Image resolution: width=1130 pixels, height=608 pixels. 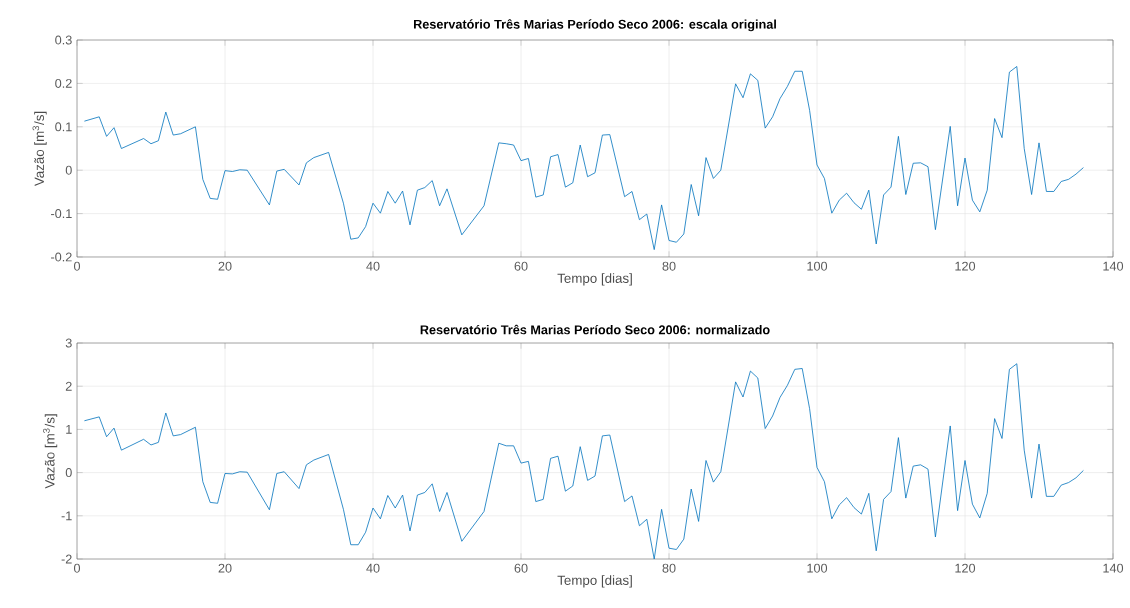 I want to click on y-tick-label: 0.1, so click(x=63, y=127).